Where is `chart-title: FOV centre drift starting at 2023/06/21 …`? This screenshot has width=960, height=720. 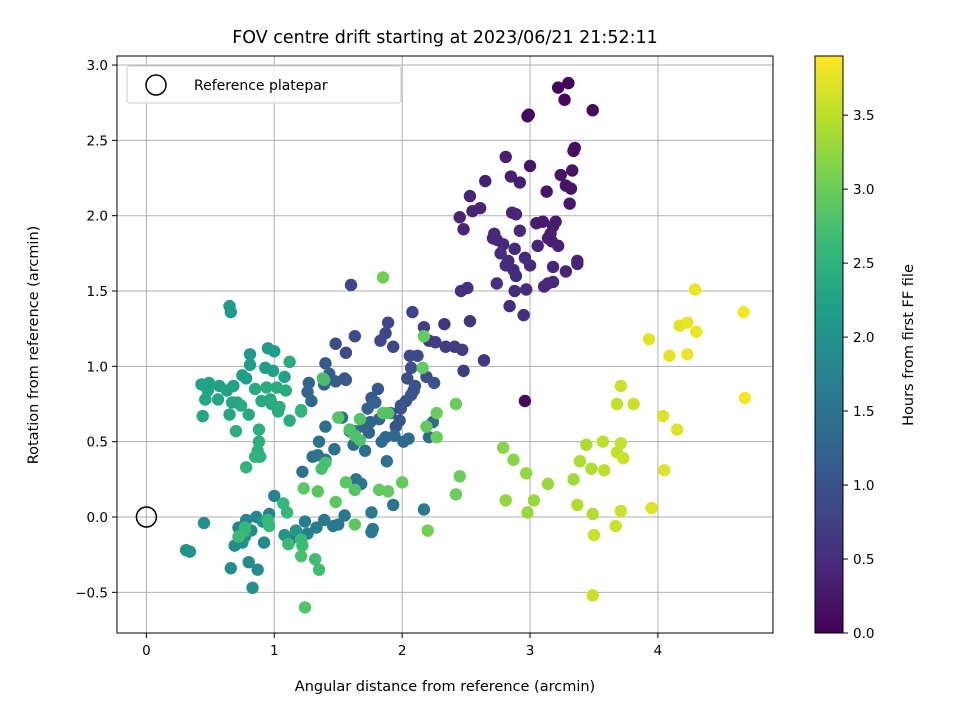 chart-title: FOV centre drift starting at 2023/06/21 … is located at coordinates (445, 38).